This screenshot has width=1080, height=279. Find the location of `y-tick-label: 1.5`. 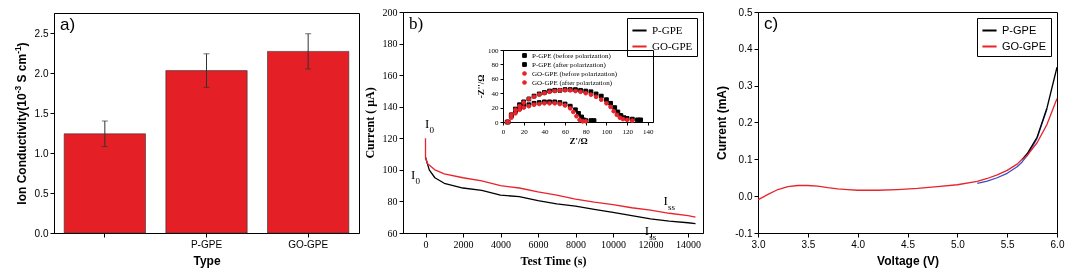

y-tick-label: 1.5 is located at coordinates (41, 113).